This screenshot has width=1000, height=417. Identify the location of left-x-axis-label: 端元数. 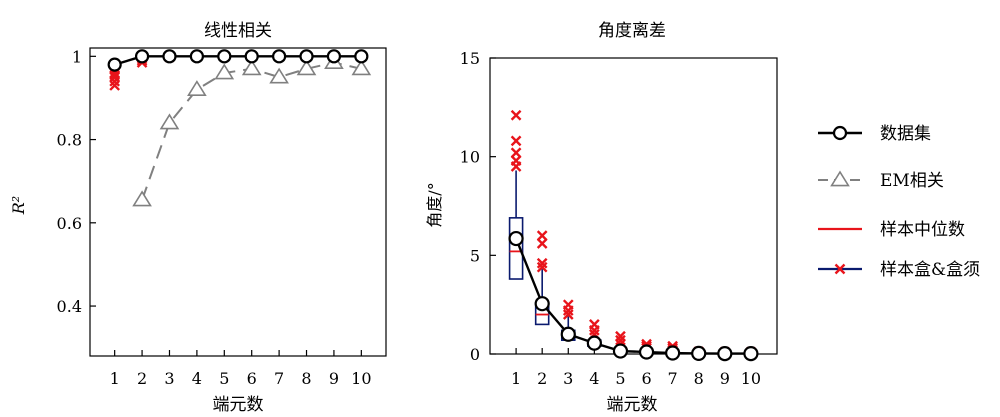
(238, 405).